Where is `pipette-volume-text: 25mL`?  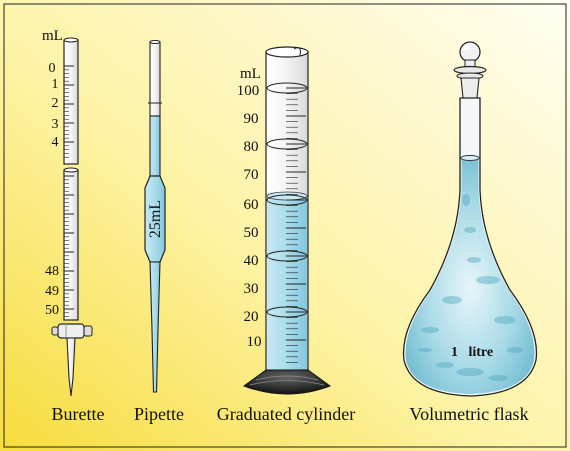 pipette-volume-text: 25mL is located at coordinates (155, 219).